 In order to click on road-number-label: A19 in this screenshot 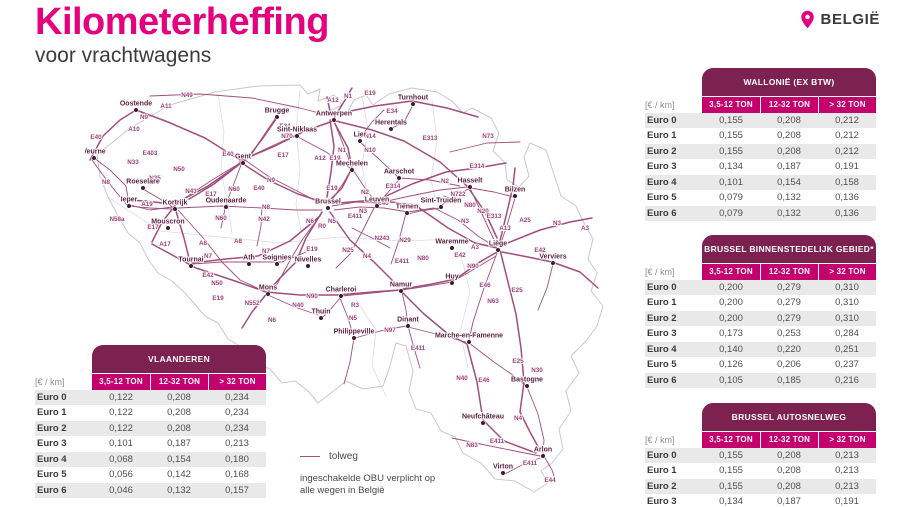, I will do `click(147, 204)`.